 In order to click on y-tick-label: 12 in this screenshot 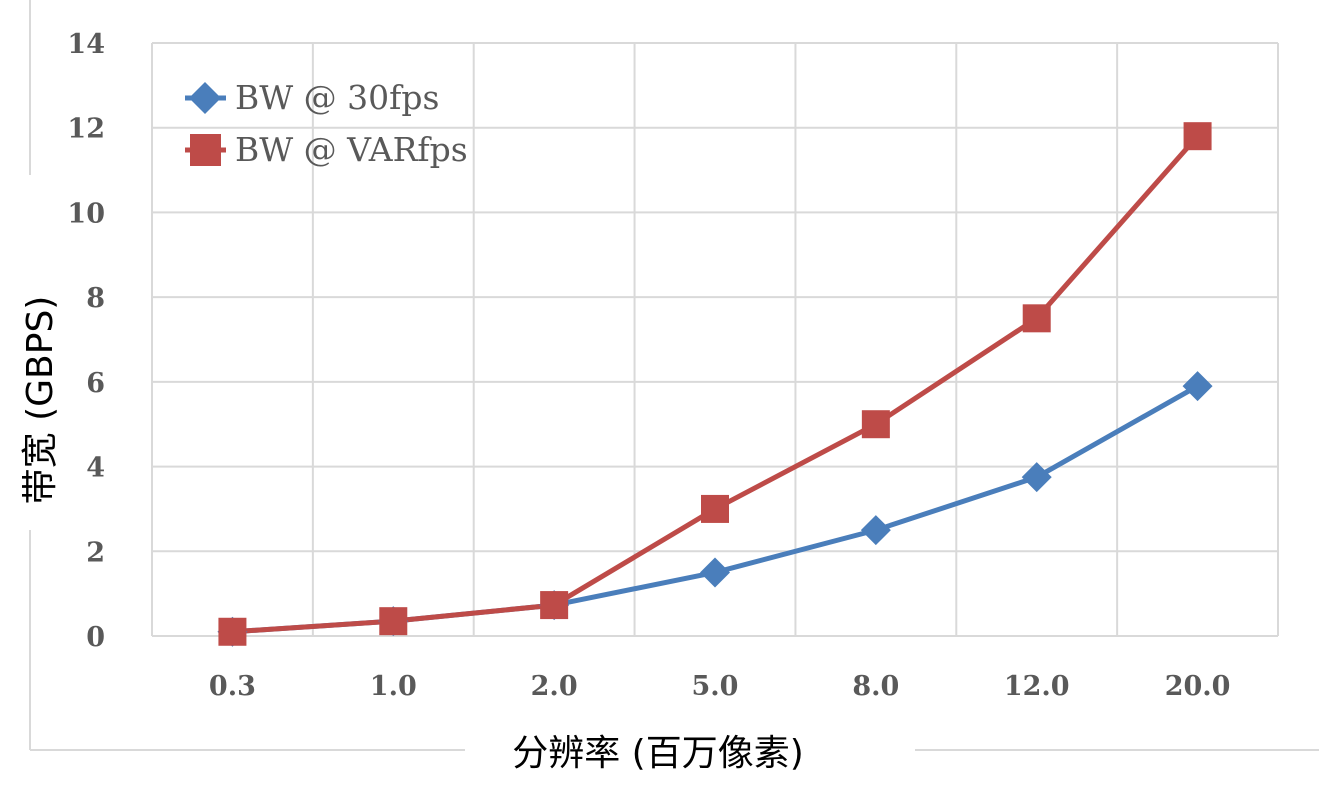, I will do `click(86, 129)`.